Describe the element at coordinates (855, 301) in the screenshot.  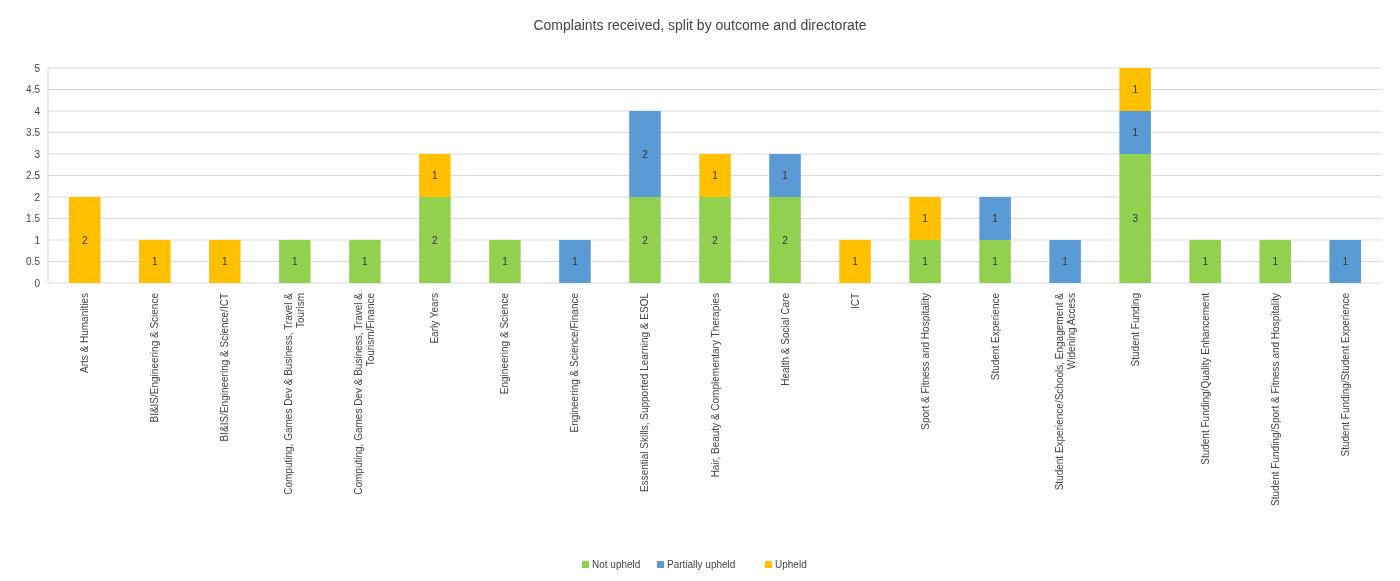
I see `x-tick-label: ICT` at that location.